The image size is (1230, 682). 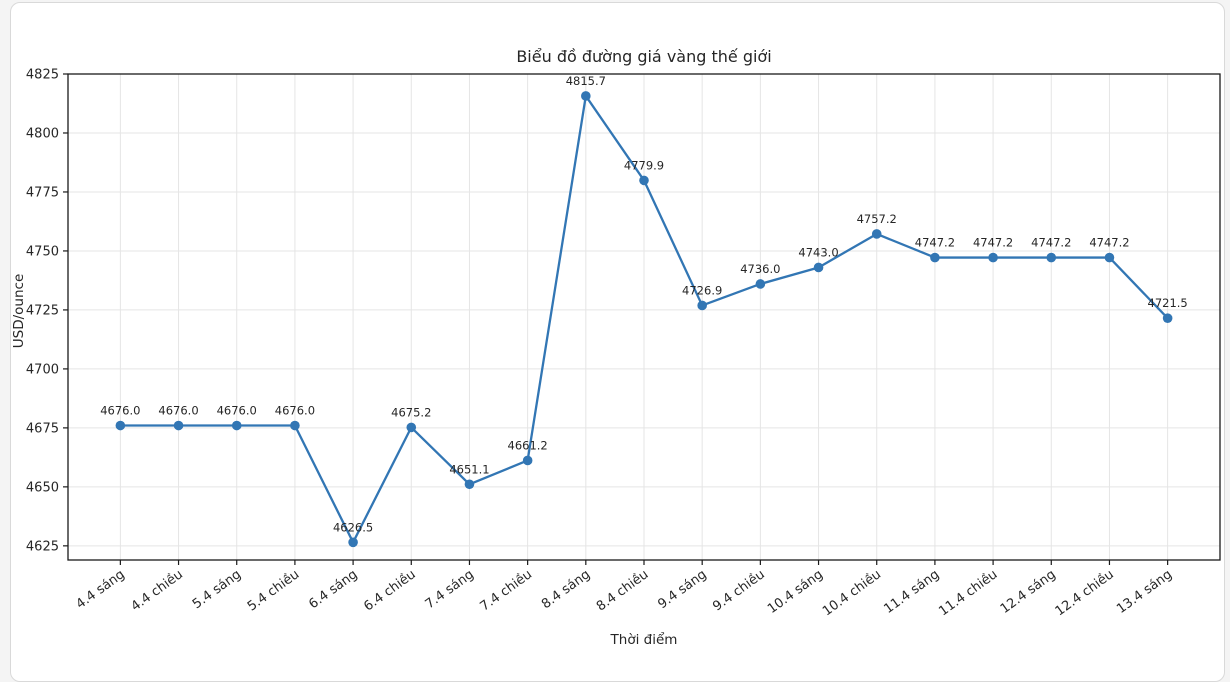 What do you see at coordinates (682, 589) in the screenshot?
I see `x-tick-label: 9.4 sáng` at bounding box center [682, 589].